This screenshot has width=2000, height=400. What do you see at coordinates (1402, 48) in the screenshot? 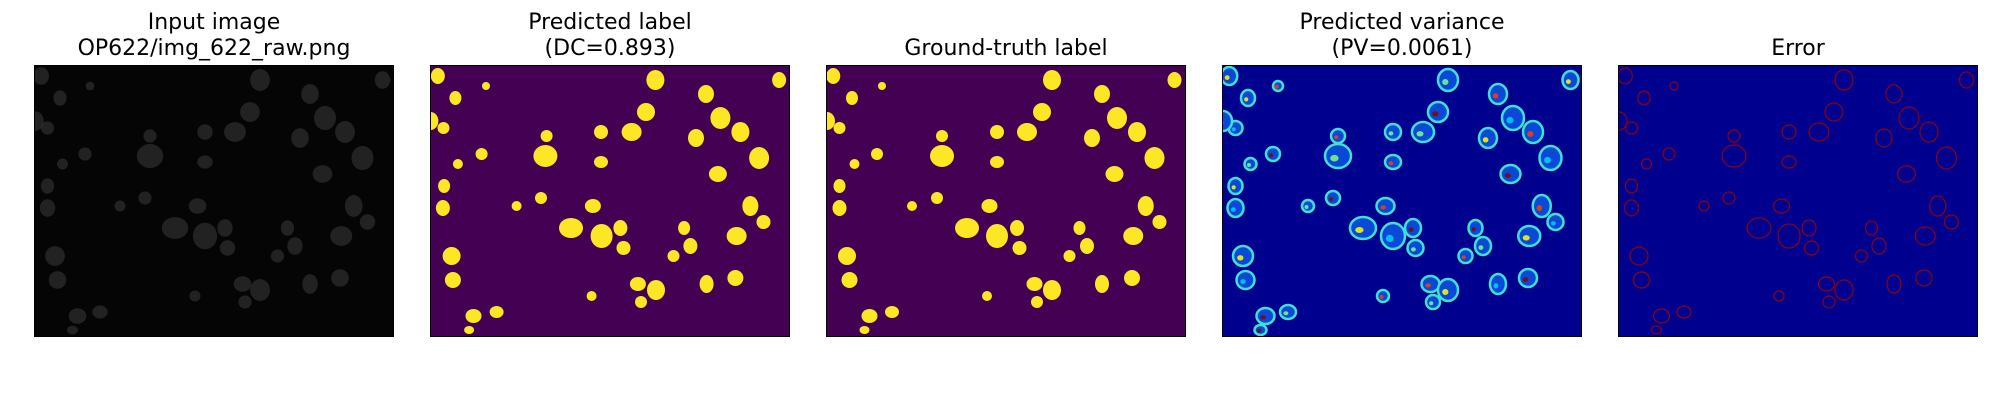
I see `panel-subtitle: (PV=0.0061)` at bounding box center [1402, 48].